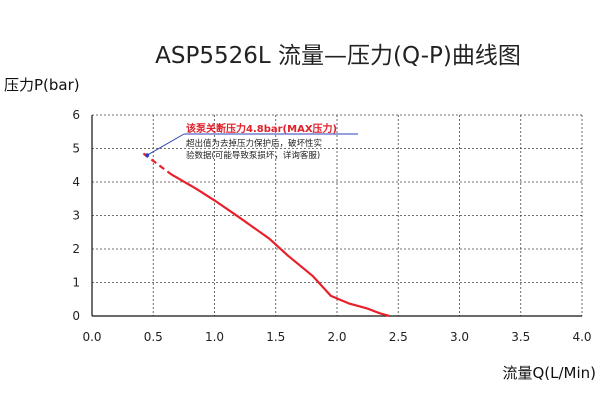 This screenshot has height=410, width=600. I want to click on x-tick-label: 2.0, so click(336, 337).